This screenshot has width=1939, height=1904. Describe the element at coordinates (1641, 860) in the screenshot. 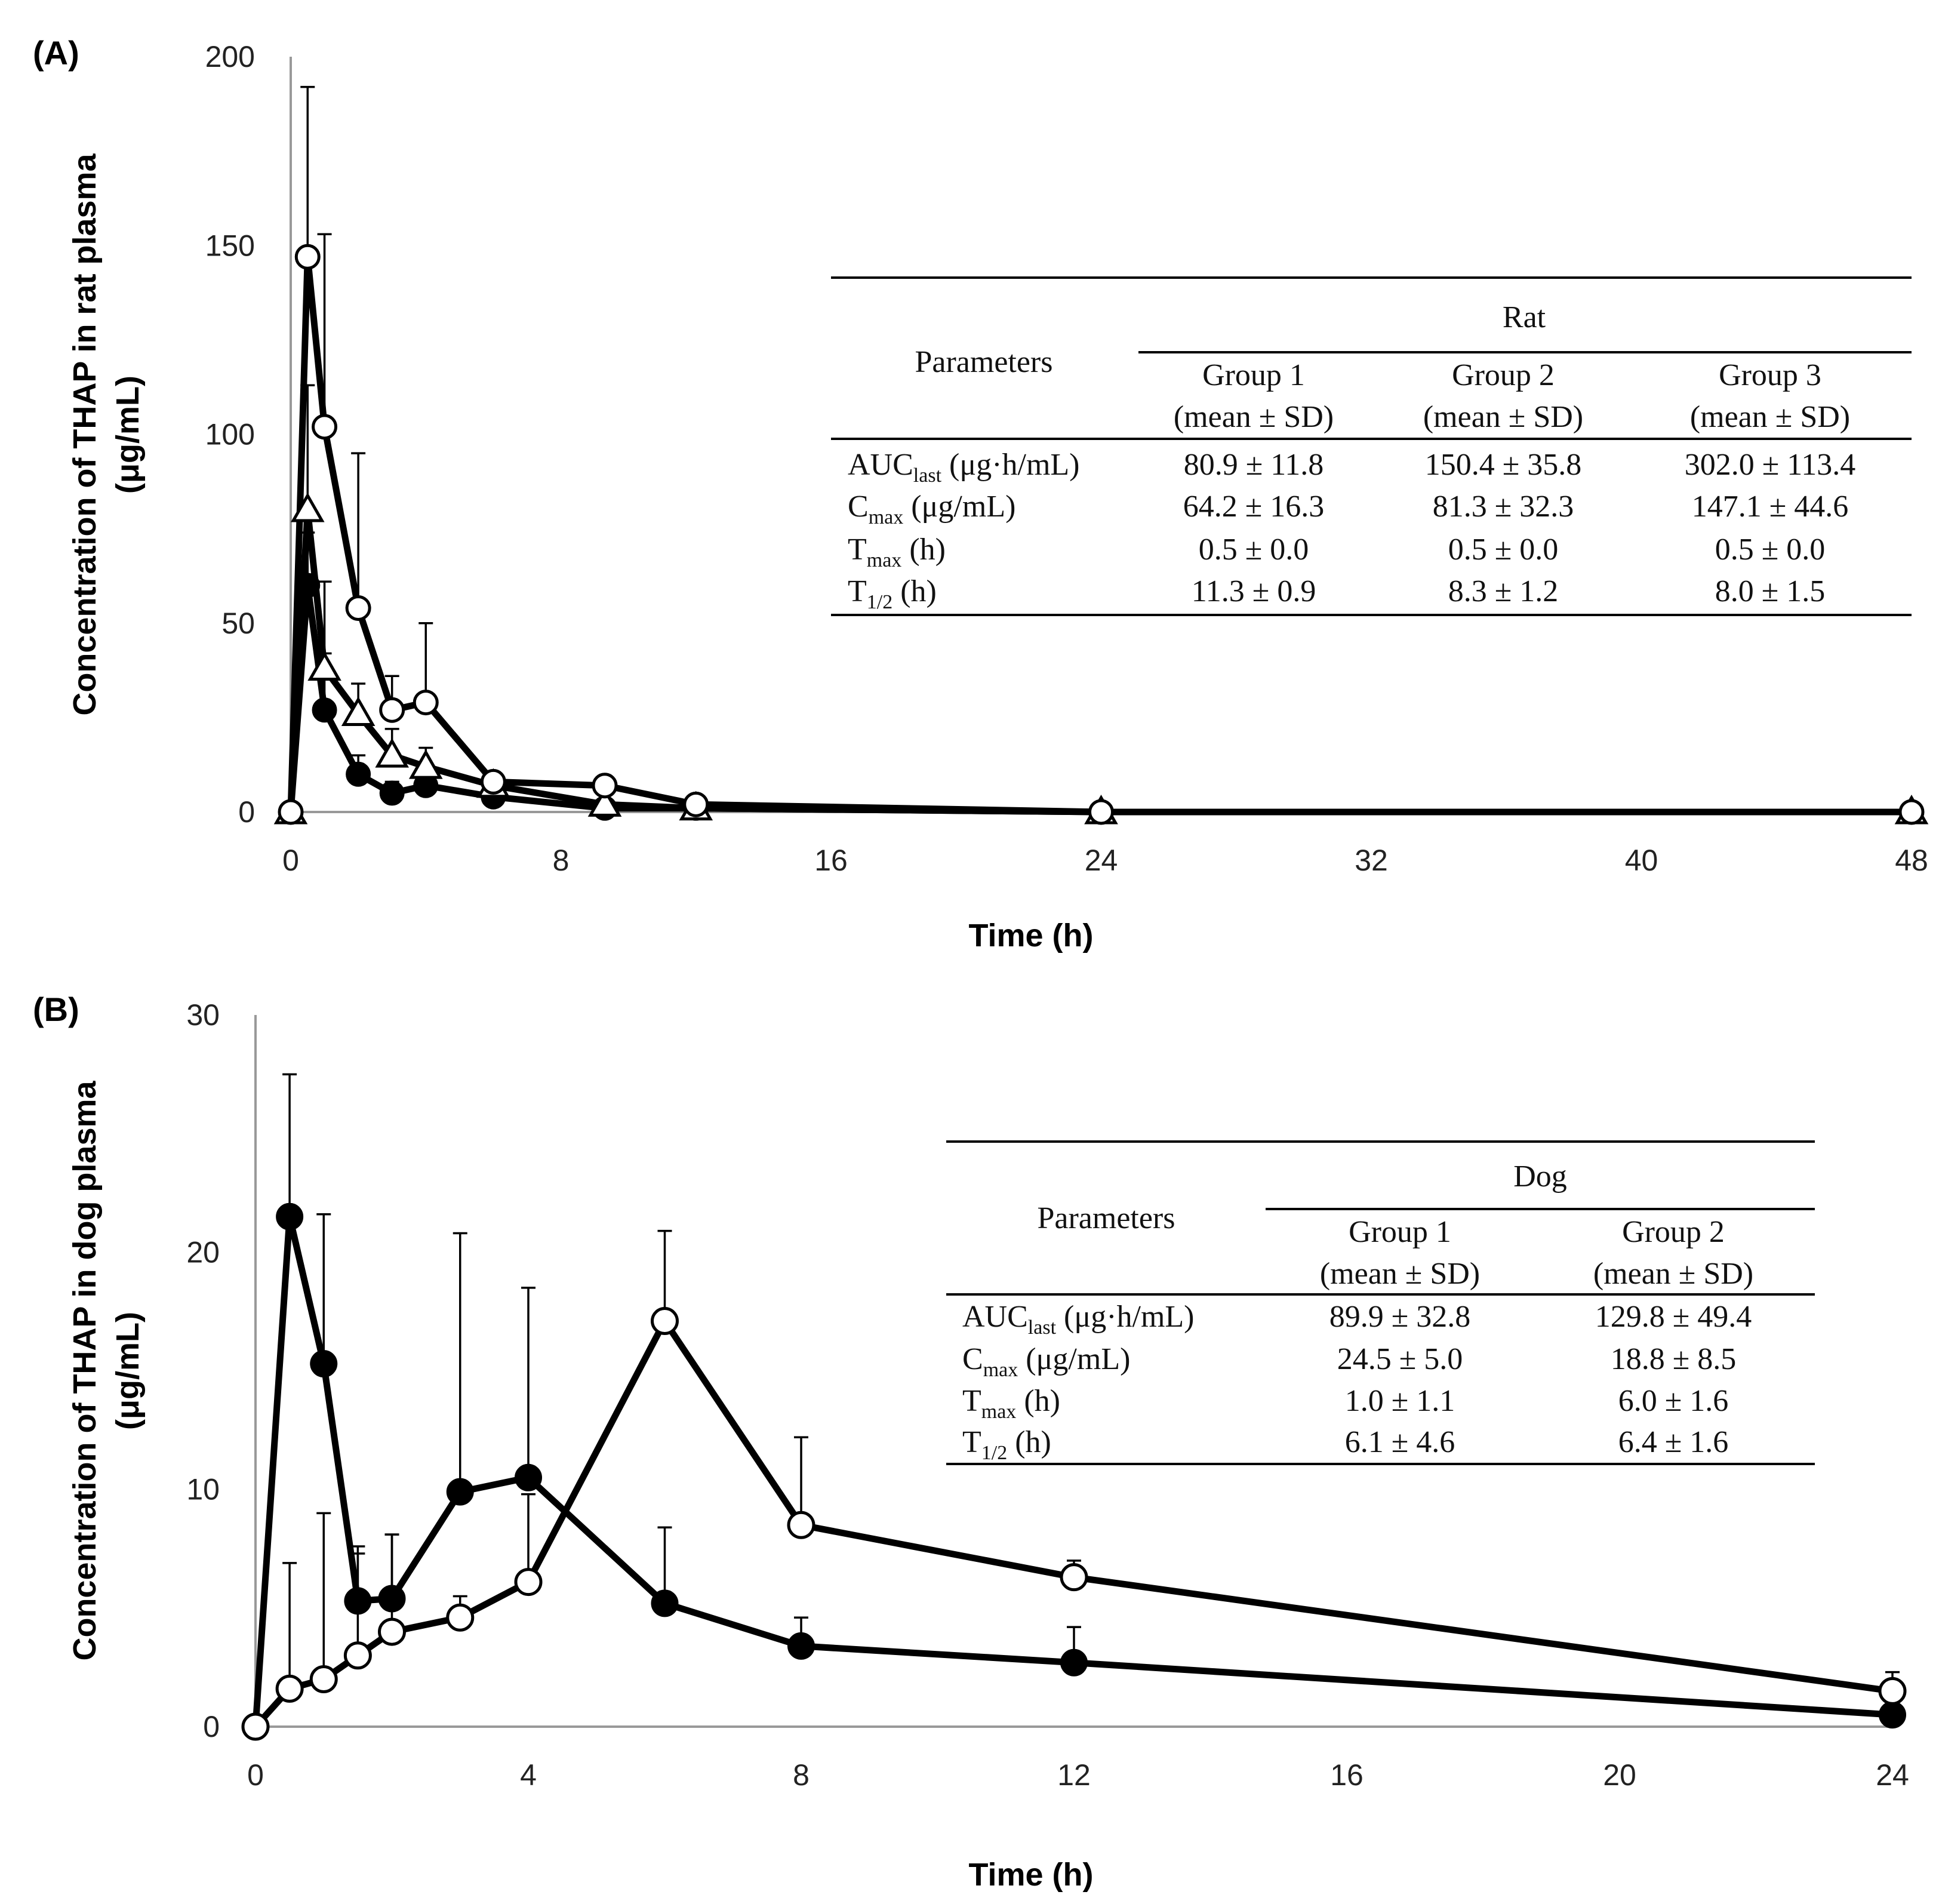

I see `x-tick-label: 40` at that location.